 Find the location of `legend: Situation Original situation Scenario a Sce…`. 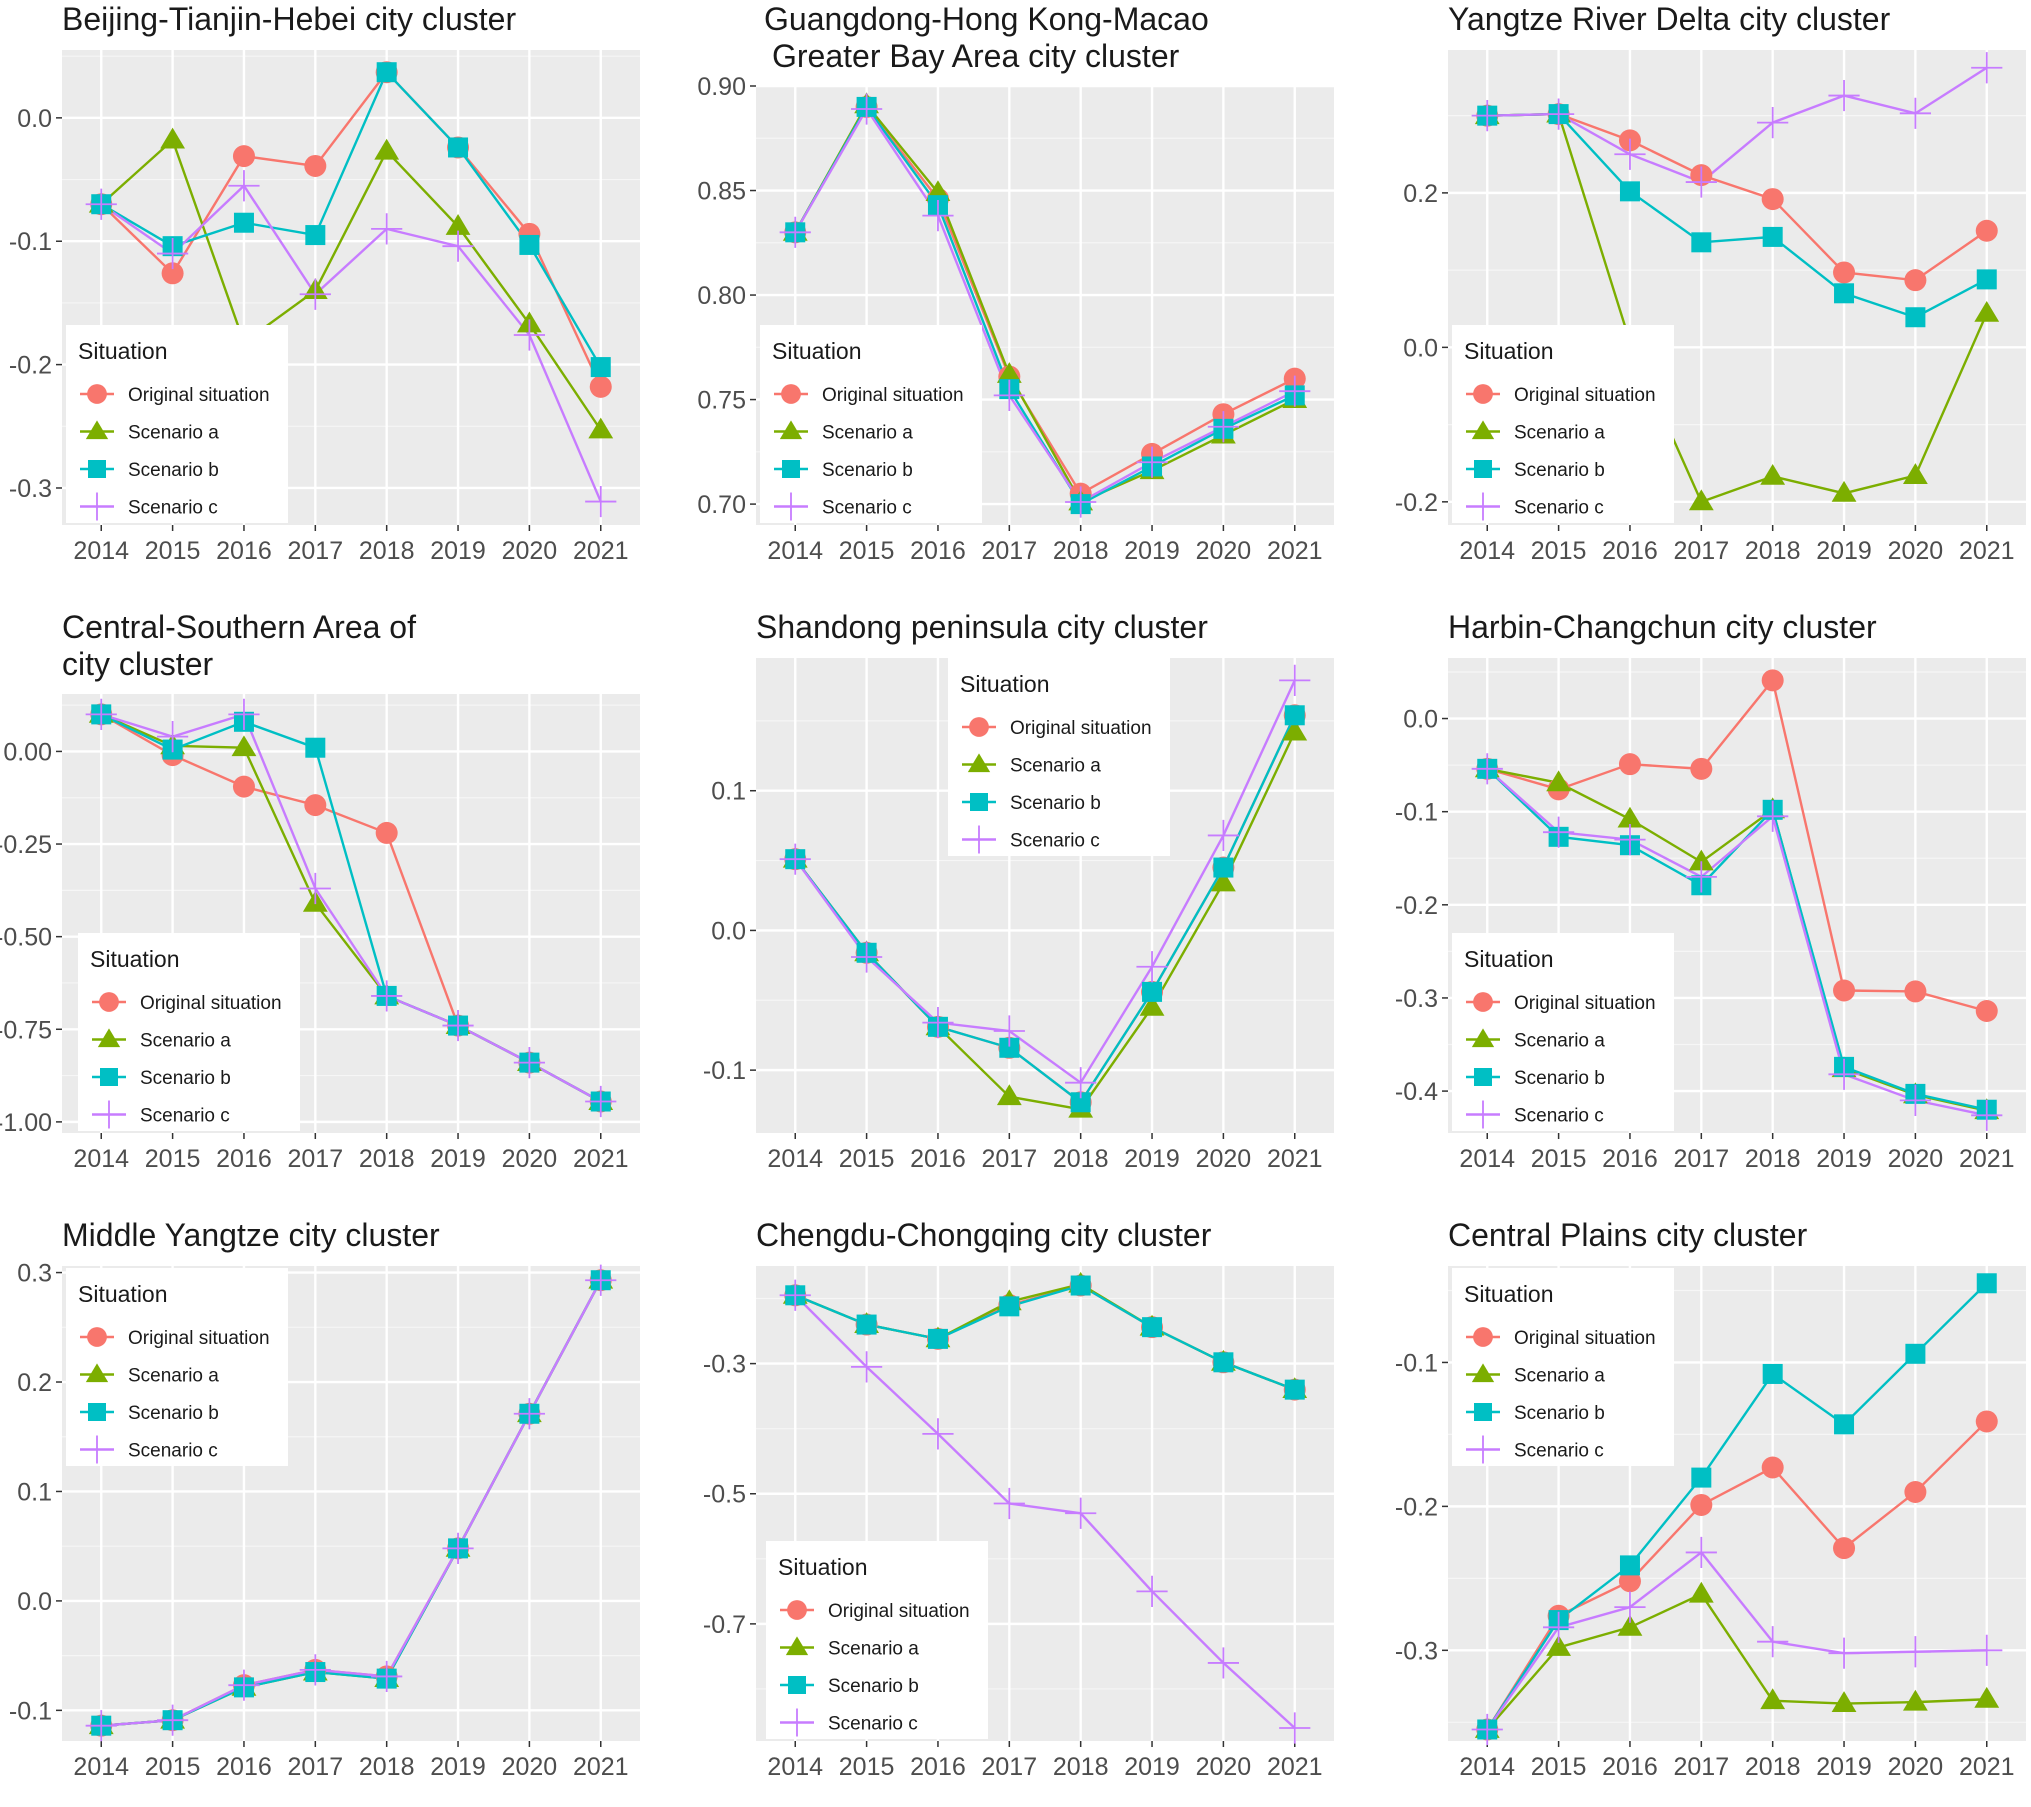

legend: Situation Original situation Scenario a Sce… is located at coordinates (1059, 757).